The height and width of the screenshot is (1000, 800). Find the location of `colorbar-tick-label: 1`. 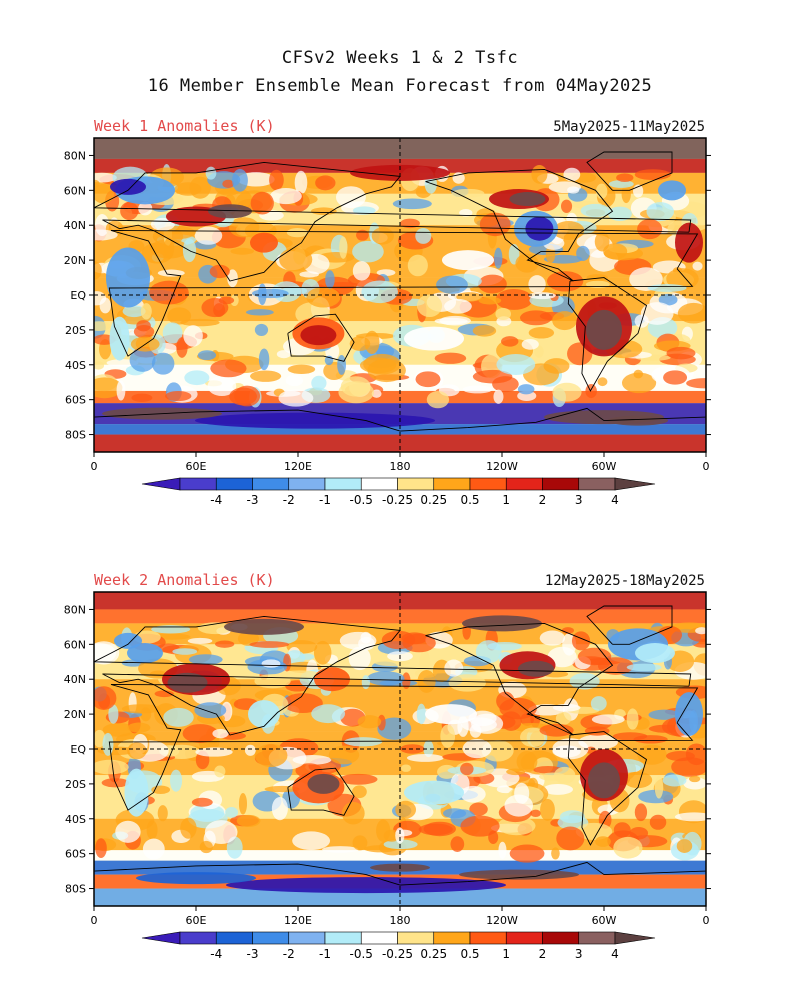

colorbar-tick-label: 1 is located at coordinates (506, 954).